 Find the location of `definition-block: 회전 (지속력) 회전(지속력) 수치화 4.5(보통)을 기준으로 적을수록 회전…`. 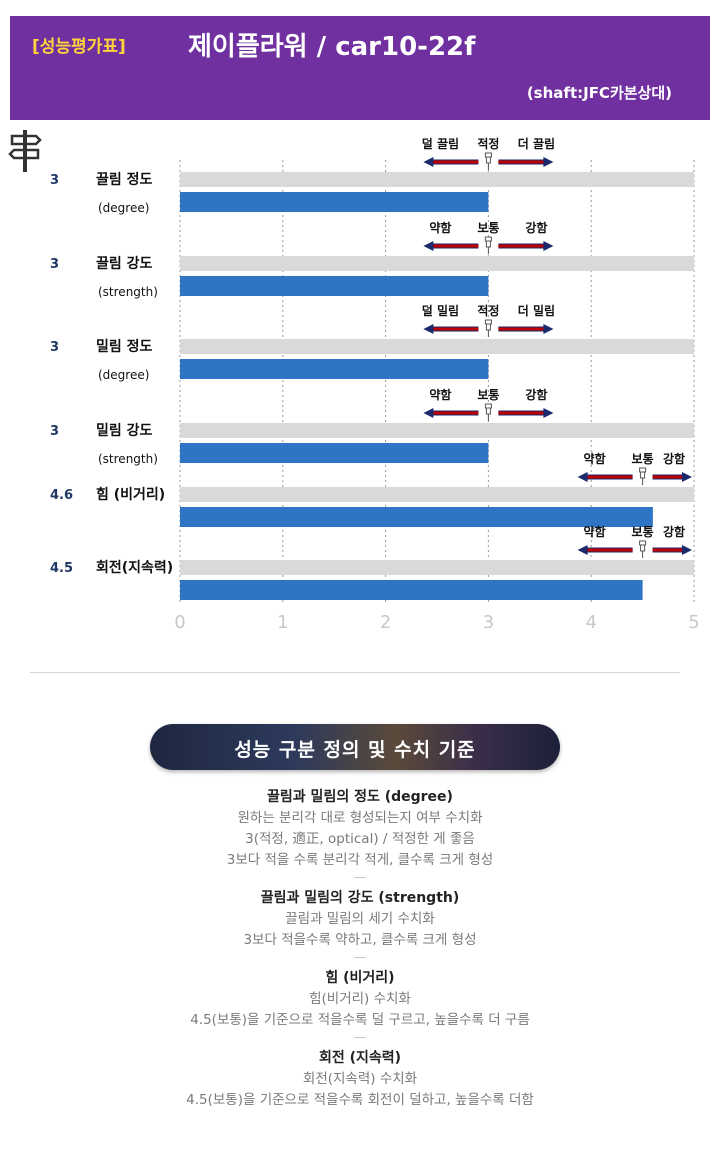

definition-block: 회전 (지속력) 회전(지속력) 수치화 4.5(보통)을 기준으로 적을수록 회전… is located at coordinates (360, 1079).